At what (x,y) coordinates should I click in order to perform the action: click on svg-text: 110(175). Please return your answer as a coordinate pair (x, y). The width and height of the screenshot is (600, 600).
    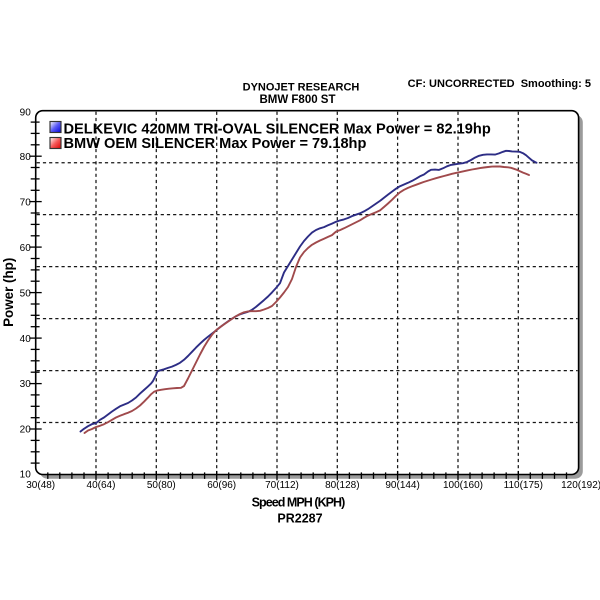
    Looking at the image, I should click on (523, 485).